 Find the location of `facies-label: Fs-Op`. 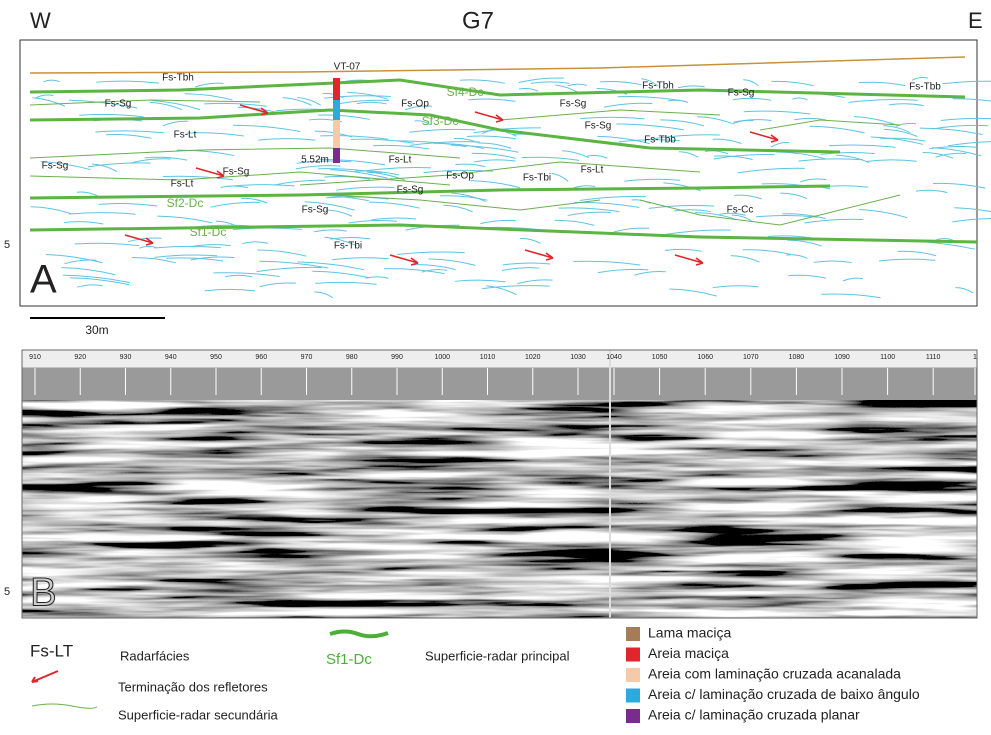

facies-label: Fs-Op is located at coordinates (460, 176).